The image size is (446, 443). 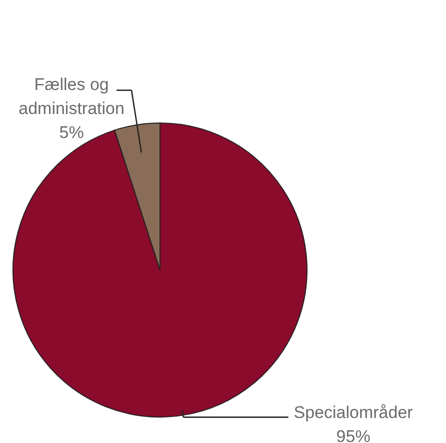 What do you see at coordinates (354, 412) in the screenshot?
I see `slice-label: Specialområder` at bounding box center [354, 412].